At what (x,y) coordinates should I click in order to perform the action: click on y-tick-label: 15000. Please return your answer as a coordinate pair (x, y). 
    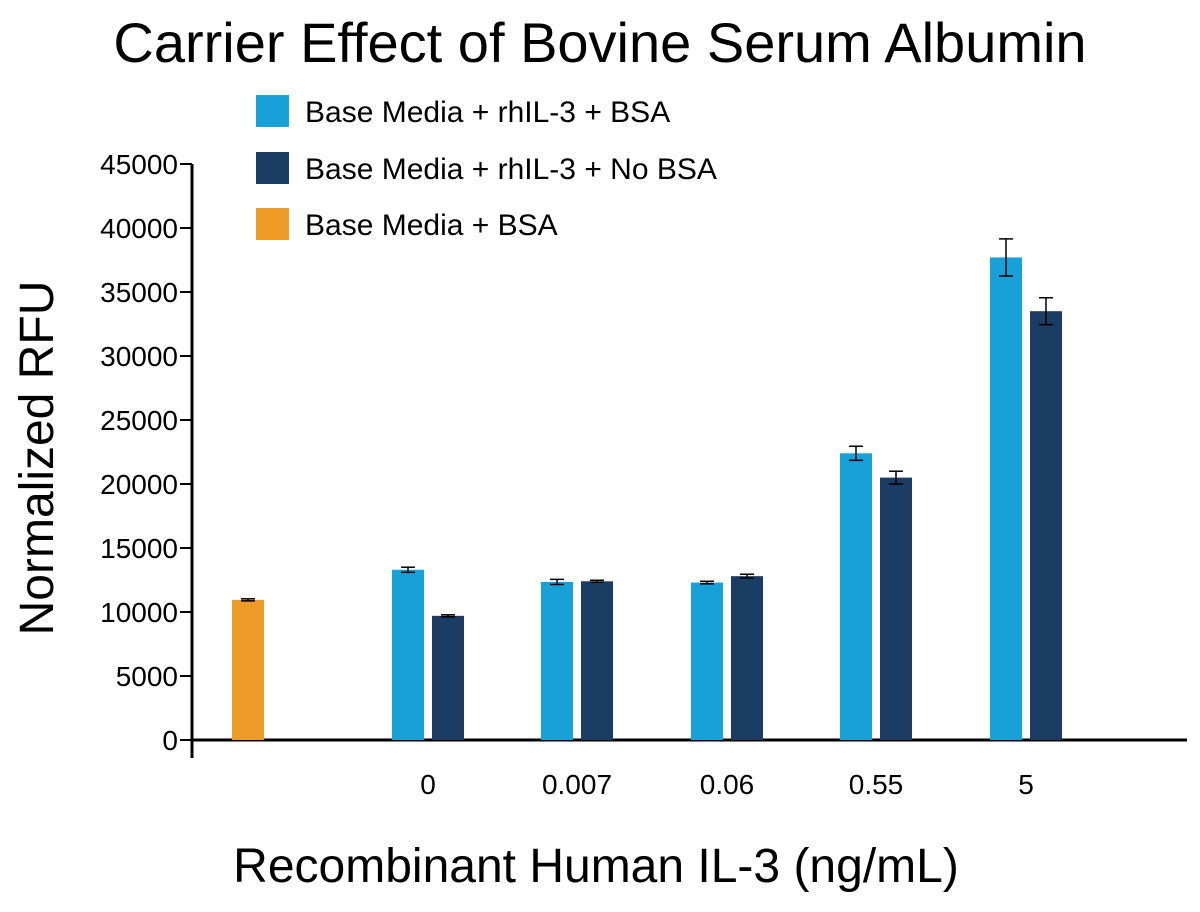
    Looking at the image, I should click on (139, 548).